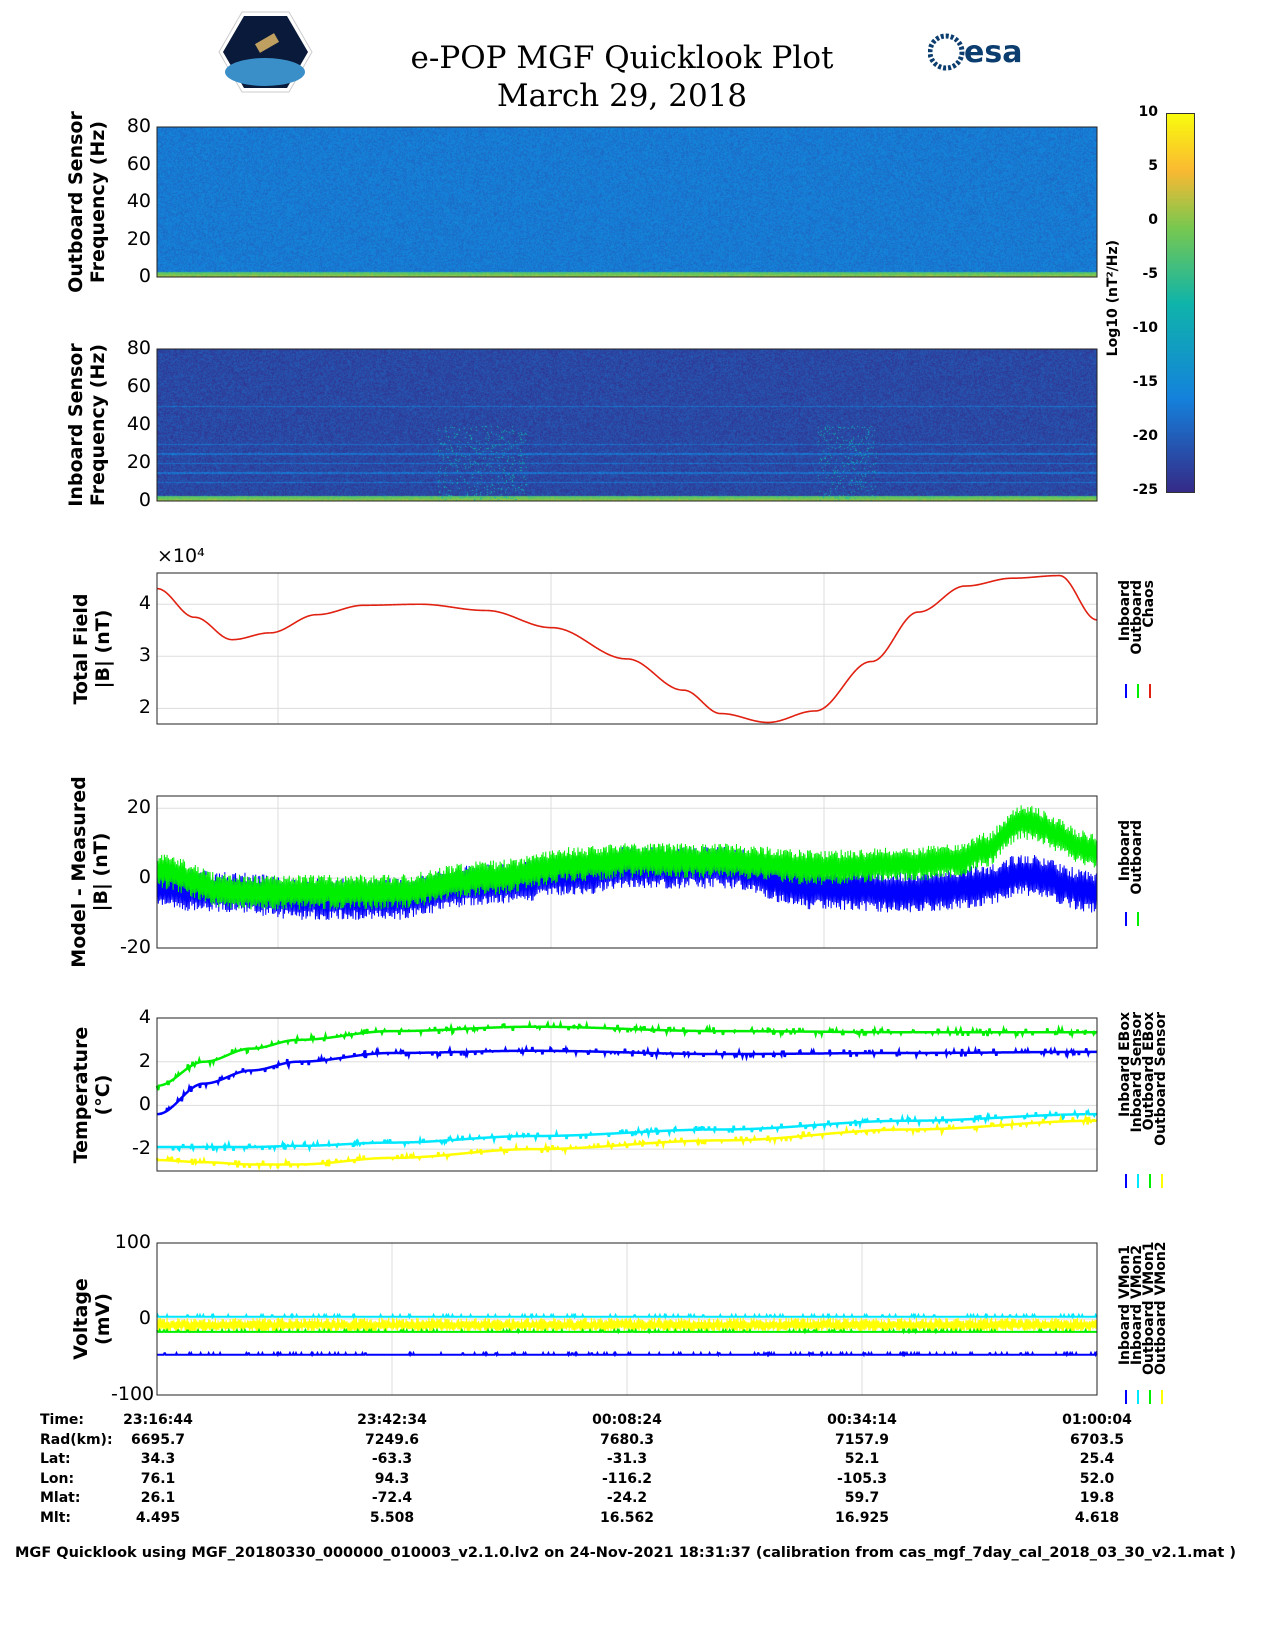  I want to click on plot-title: e-POP MGF Quicklook Plot, so click(622, 58).